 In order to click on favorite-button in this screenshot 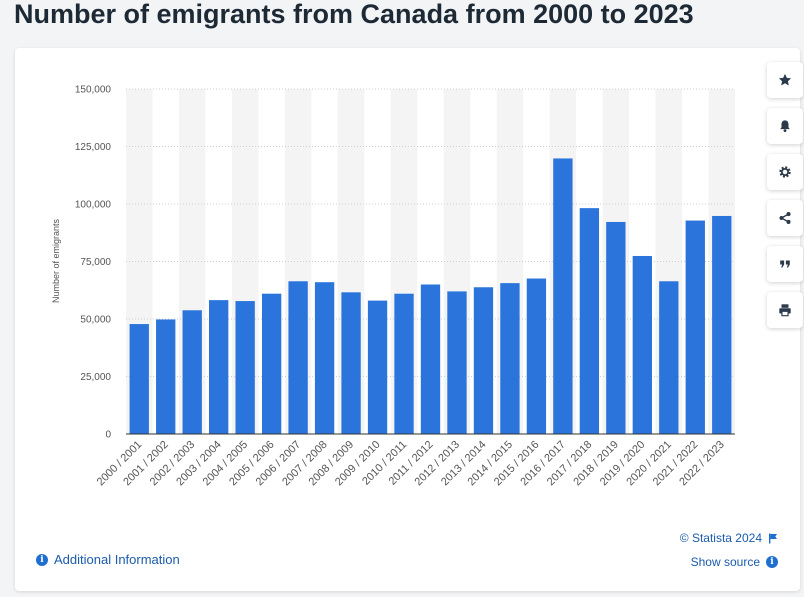, I will do `click(785, 80)`.